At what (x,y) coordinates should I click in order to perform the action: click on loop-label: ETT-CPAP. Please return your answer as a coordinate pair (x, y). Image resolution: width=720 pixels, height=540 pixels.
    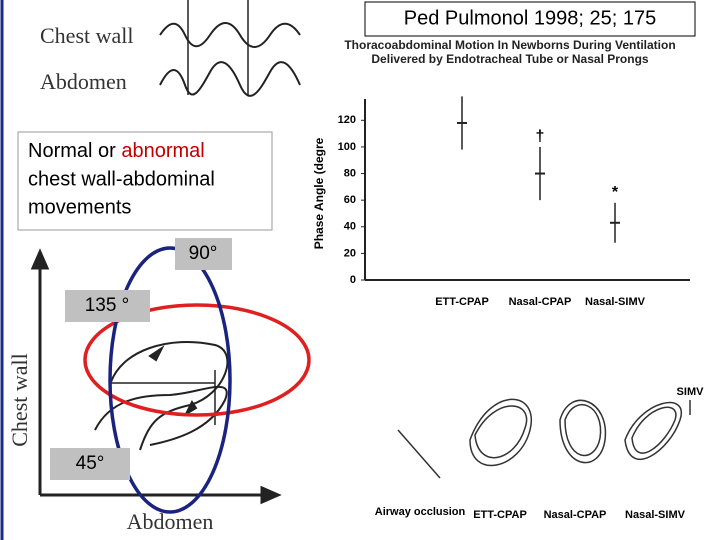
    Looking at the image, I should click on (500, 515).